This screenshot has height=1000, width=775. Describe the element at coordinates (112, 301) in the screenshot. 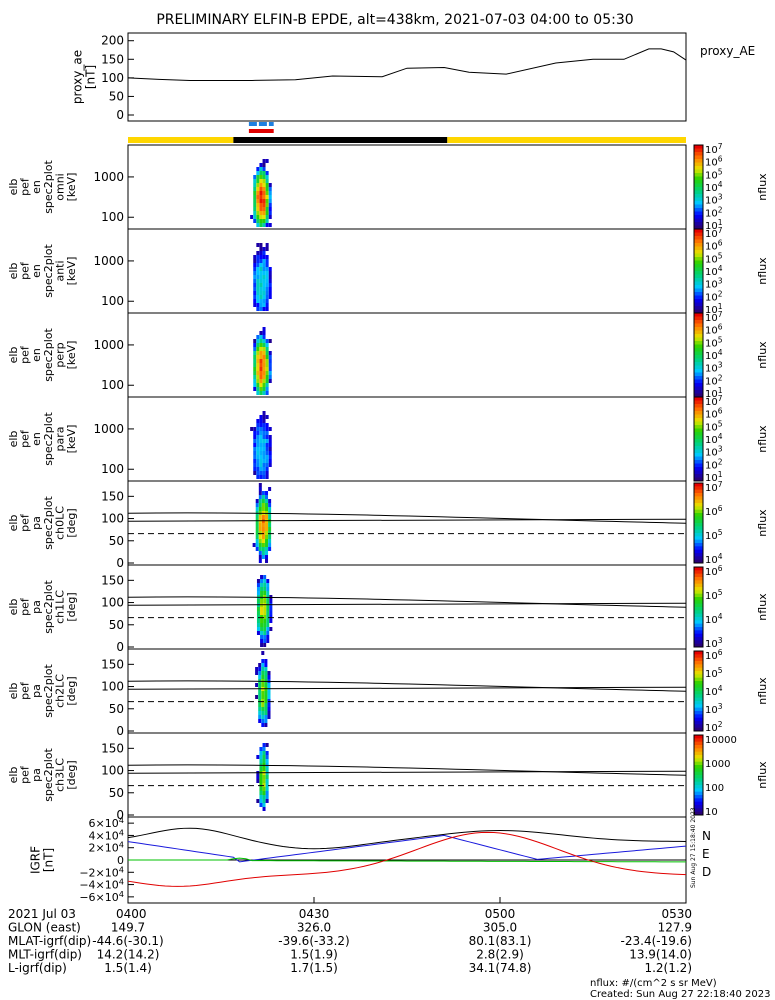

I see `energy-panel-1-ytick-label: 100` at that location.